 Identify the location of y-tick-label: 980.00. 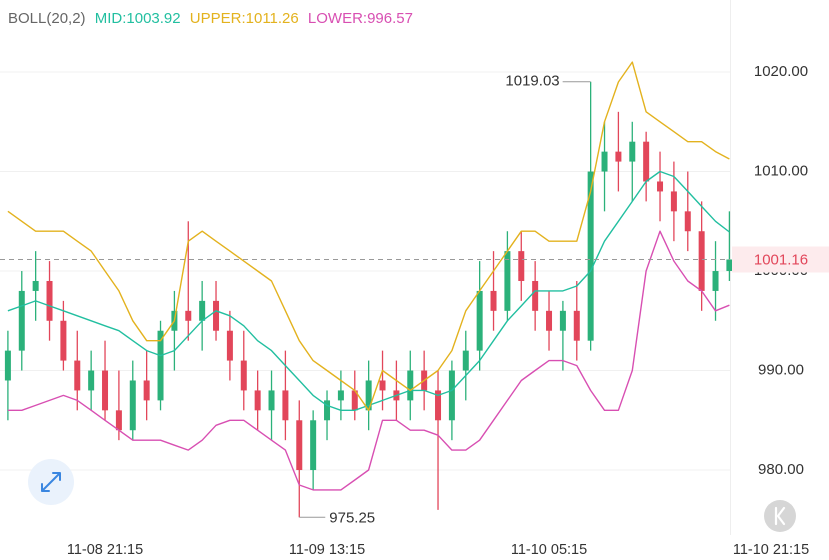
(781, 469).